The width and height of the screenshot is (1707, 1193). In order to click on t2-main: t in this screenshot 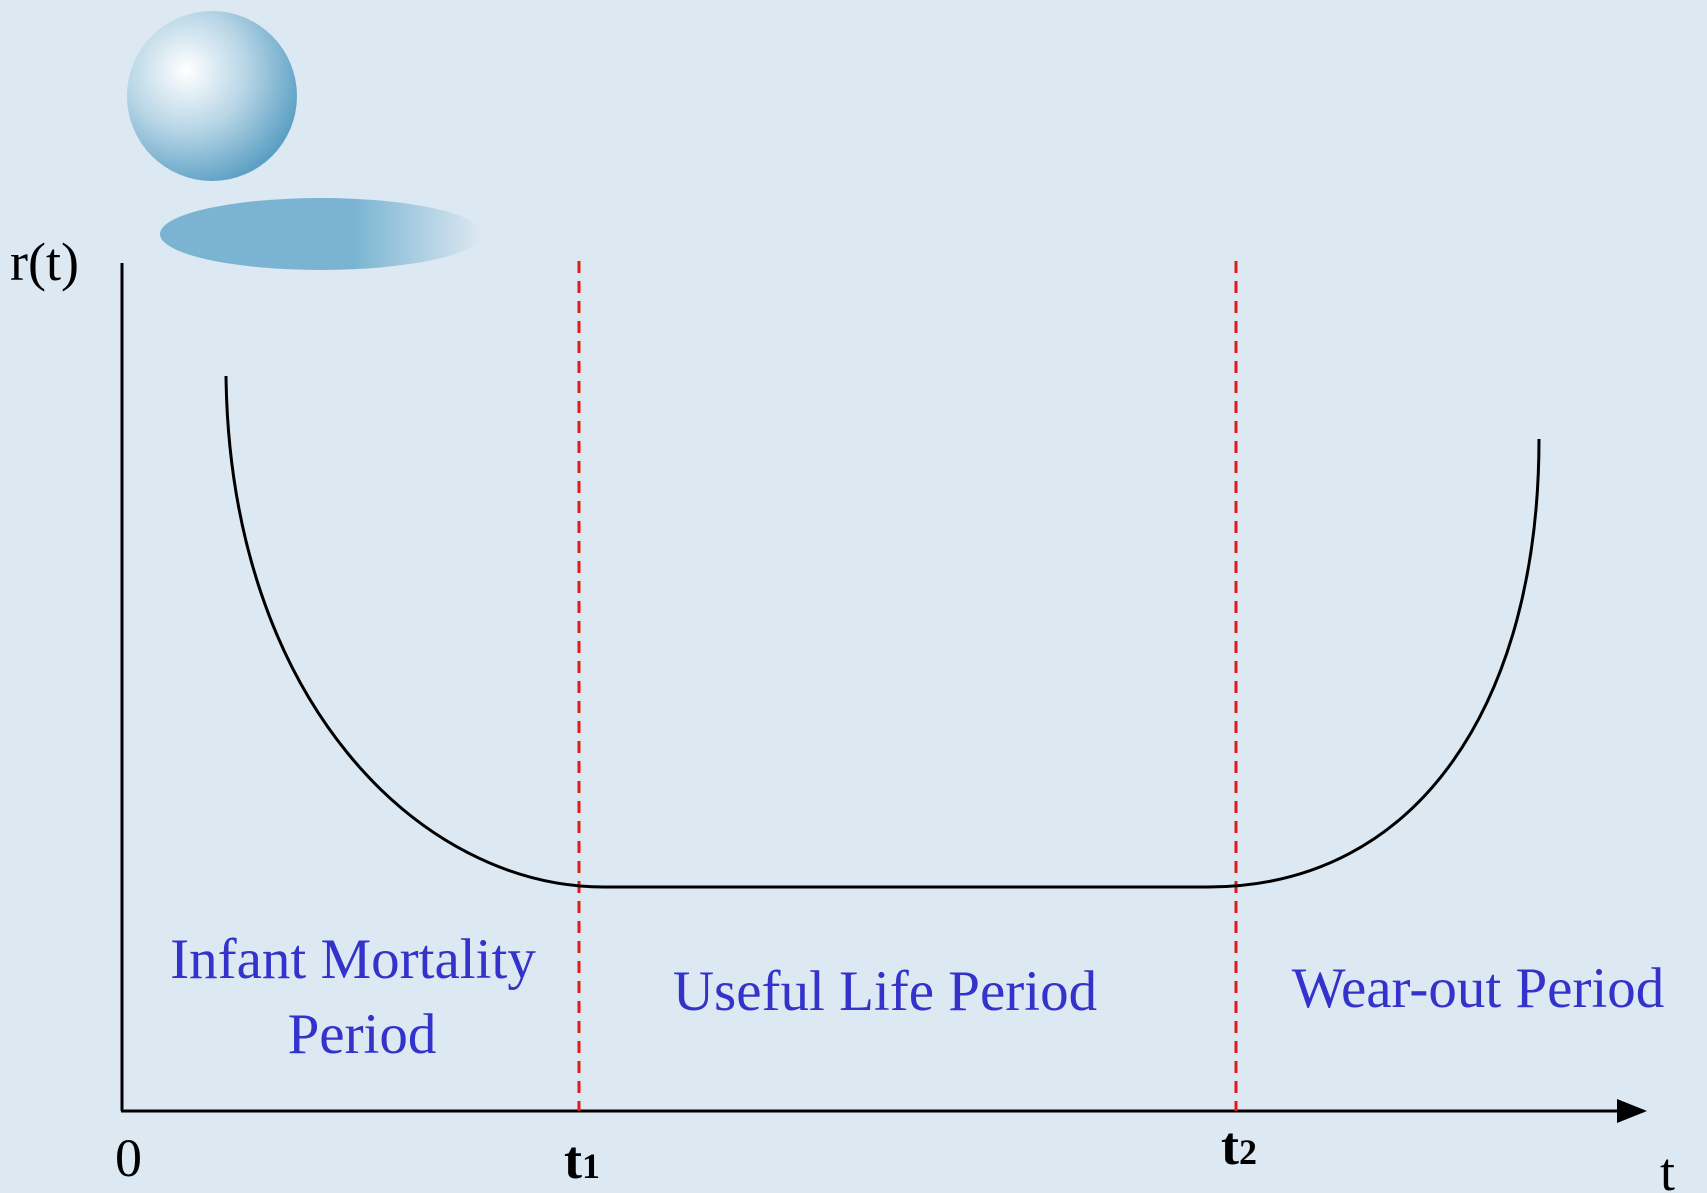, I will do `click(1230, 1146)`.